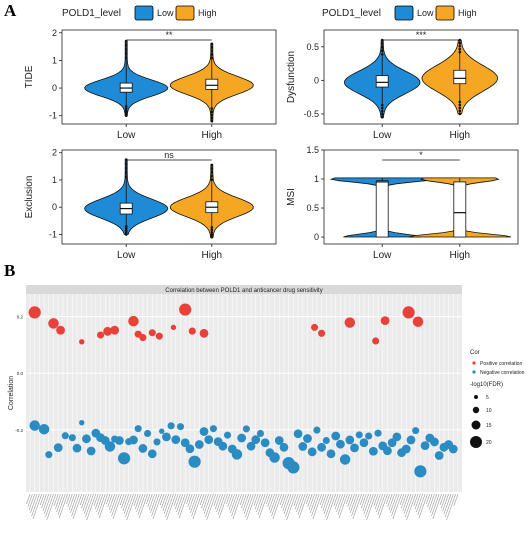 The image size is (532, 550). Describe the element at coordinates (29, 197) in the screenshot. I see `y-axis-label: Exclusion` at that location.